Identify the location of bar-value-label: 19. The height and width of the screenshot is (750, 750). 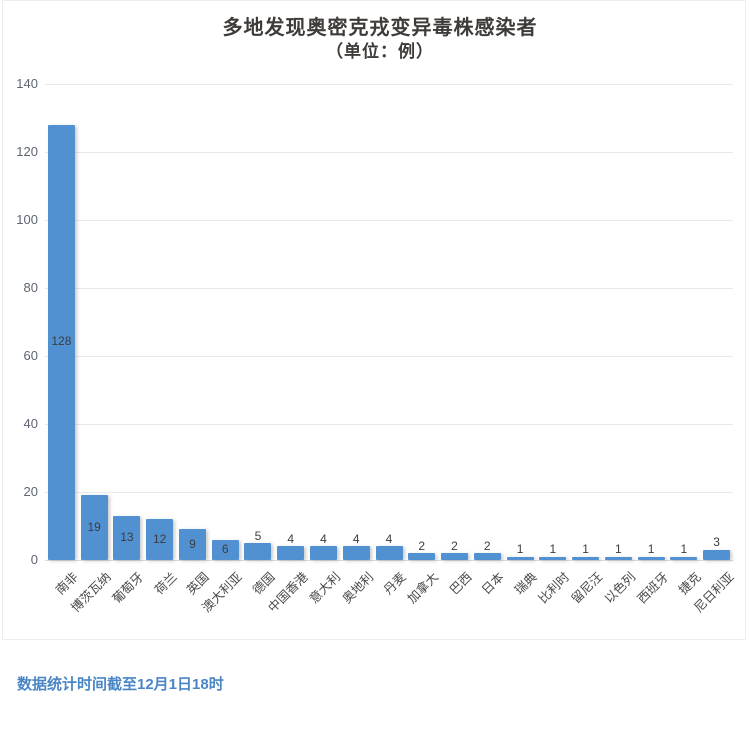
(94, 526).